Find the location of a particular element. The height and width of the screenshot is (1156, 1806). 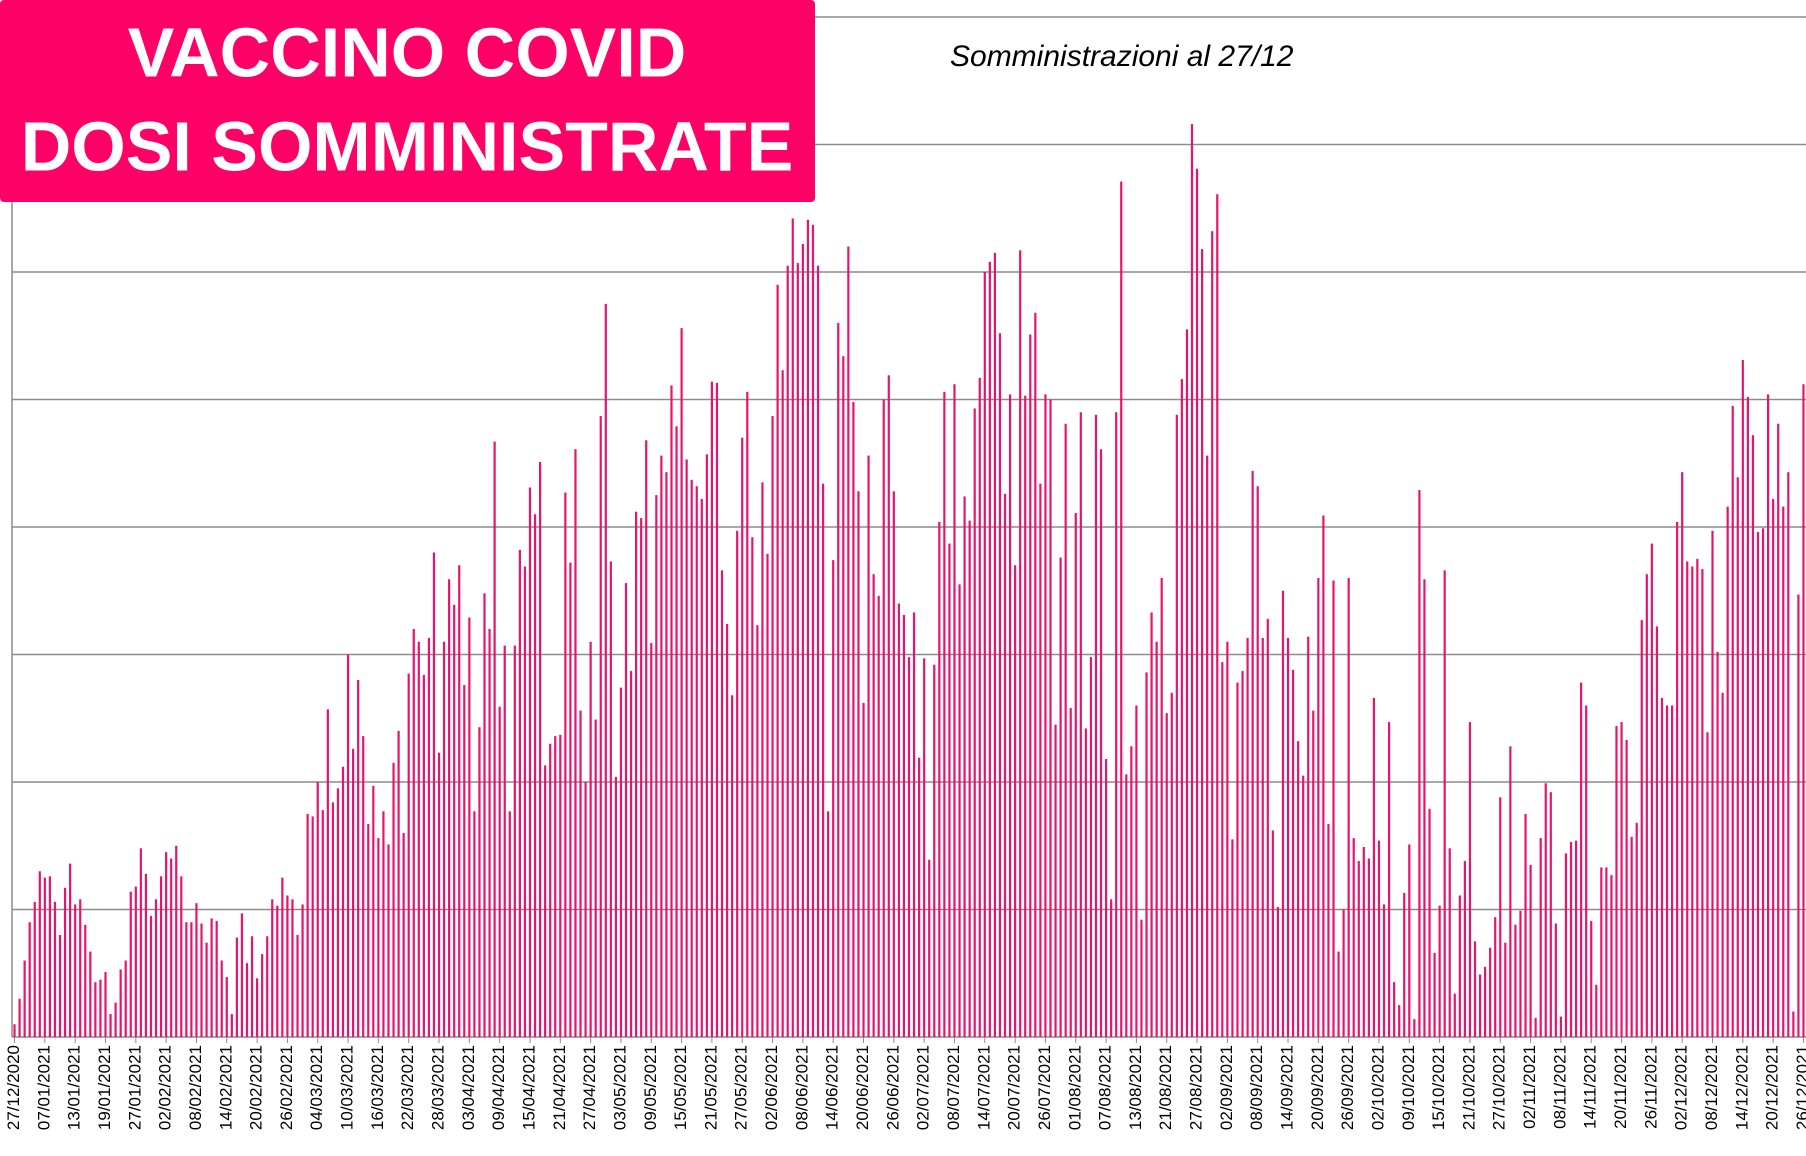

x-tick-label: 15/04/2021 is located at coordinates (528, 1087).